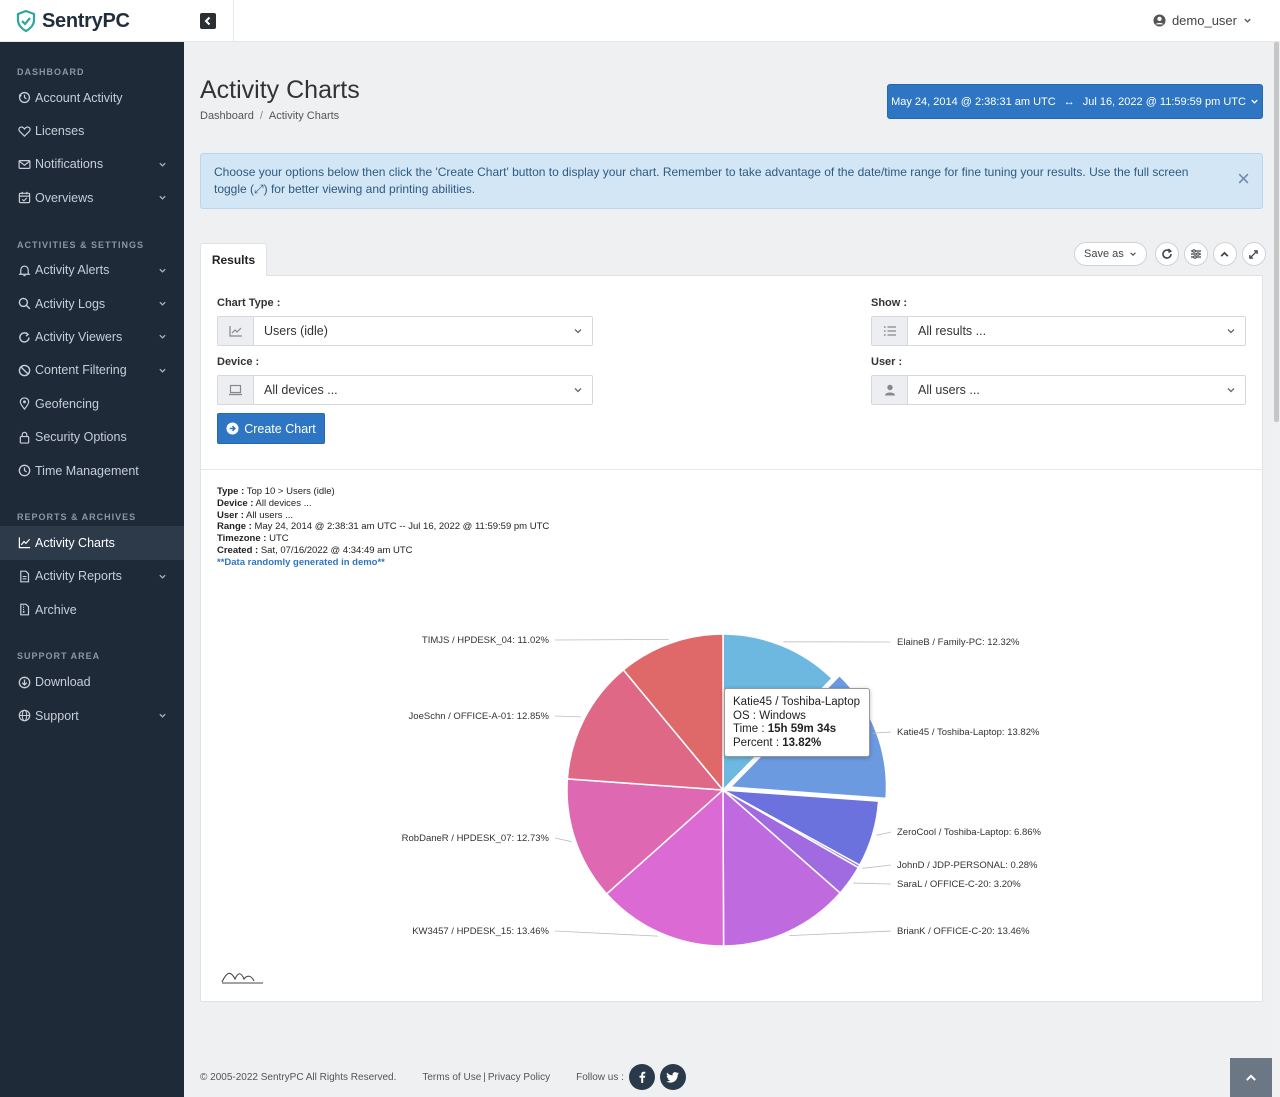 The height and width of the screenshot is (1097, 1280). Describe the element at coordinates (641, 1077) in the screenshot. I see `facebook-icon` at that location.